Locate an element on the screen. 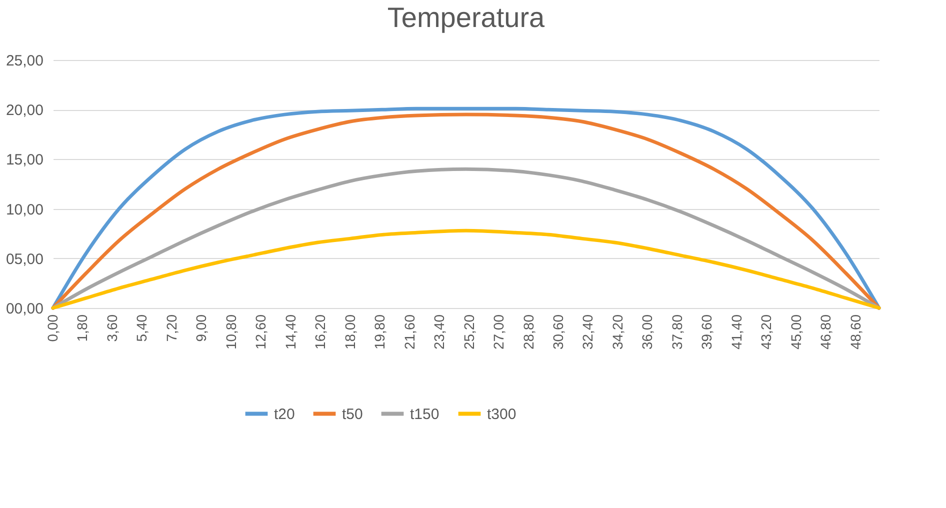 This screenshot has width=946, height=508. x-tick-label: 5,40 is located at coordinates (142, 328).